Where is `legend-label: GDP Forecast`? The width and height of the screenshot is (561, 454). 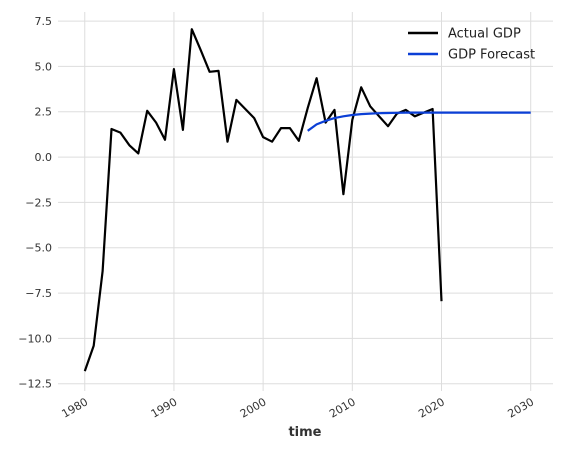
legend-label: GDP Forecast is located at coordinates (491, 55).